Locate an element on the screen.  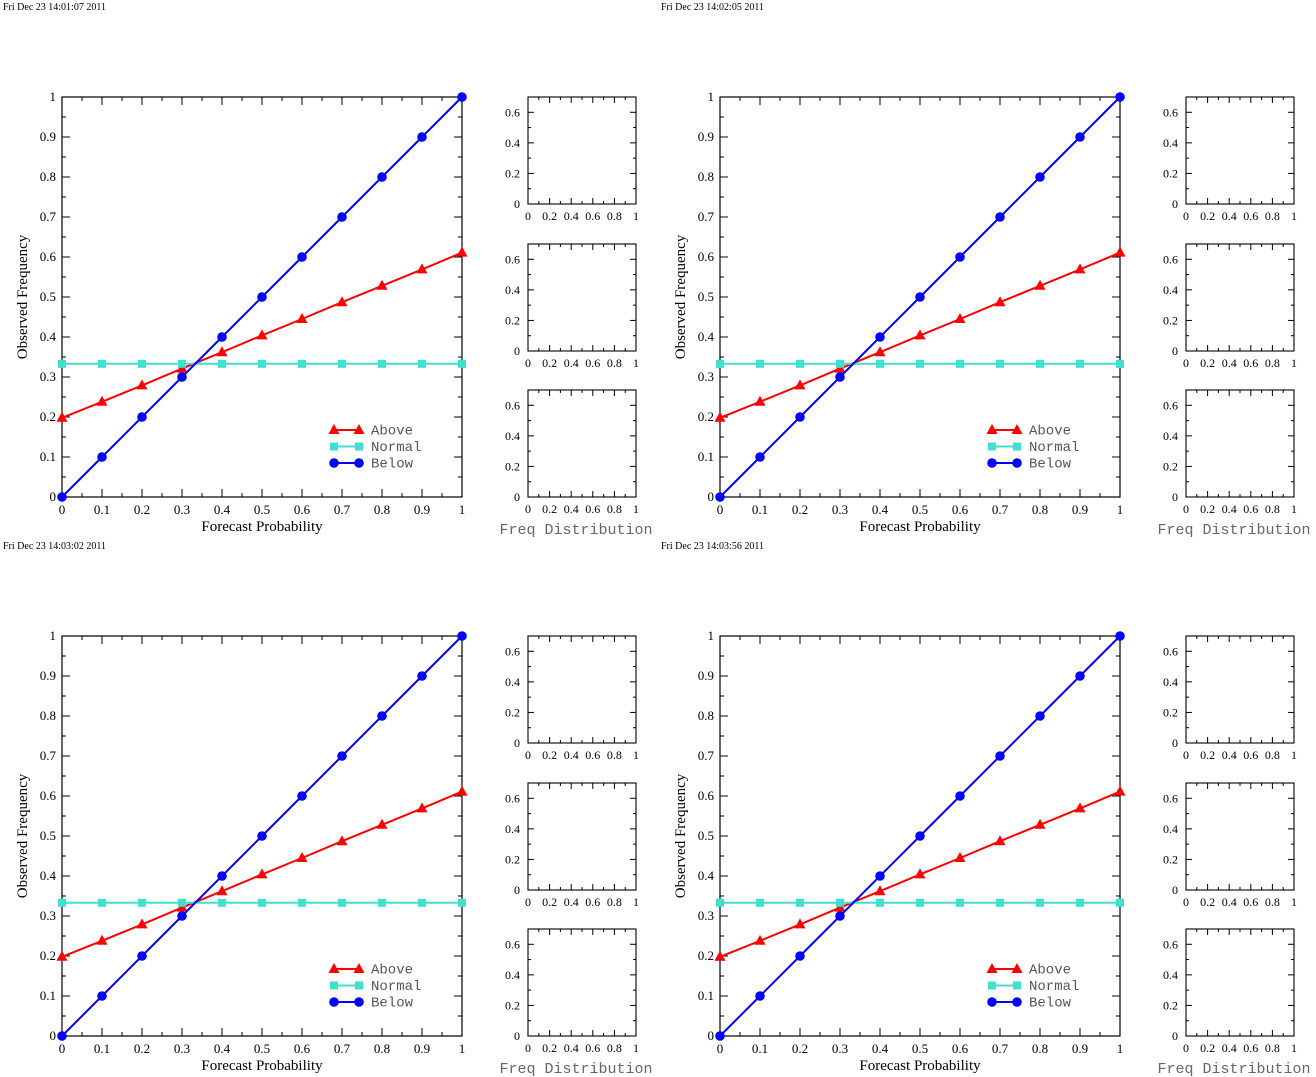
x-tick-label: 0.7 is located at coordinates (1000, 1048).